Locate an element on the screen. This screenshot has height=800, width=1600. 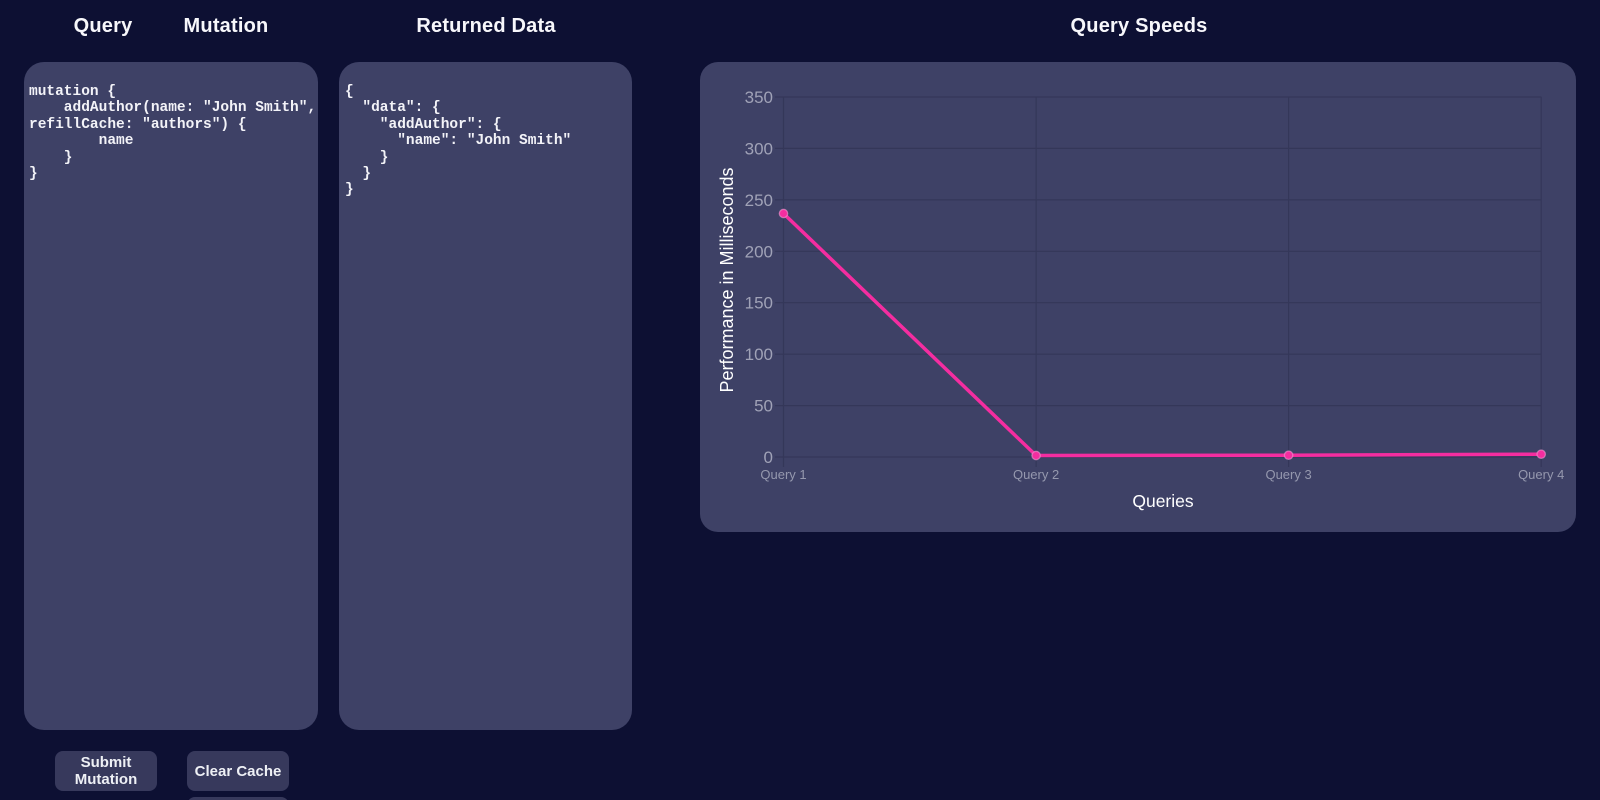
svg-text: 200 is located at coordinates (759, 251).